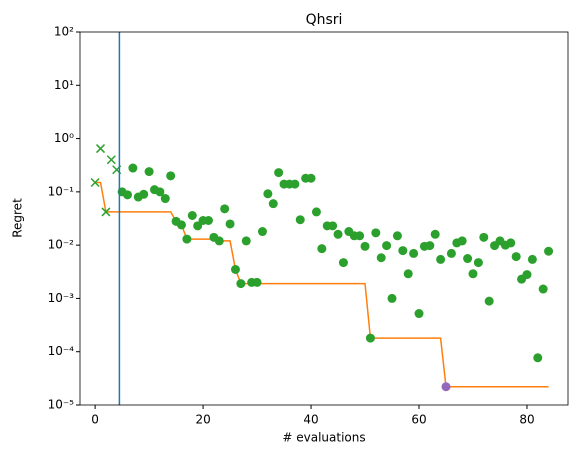 Image resolution: width=578 pixels, height=459 pixels. What do you see at coordinates (323, 438) in the screenshot?
I see `x-axis-label: # evaluations` at bounding box center [323, 438].